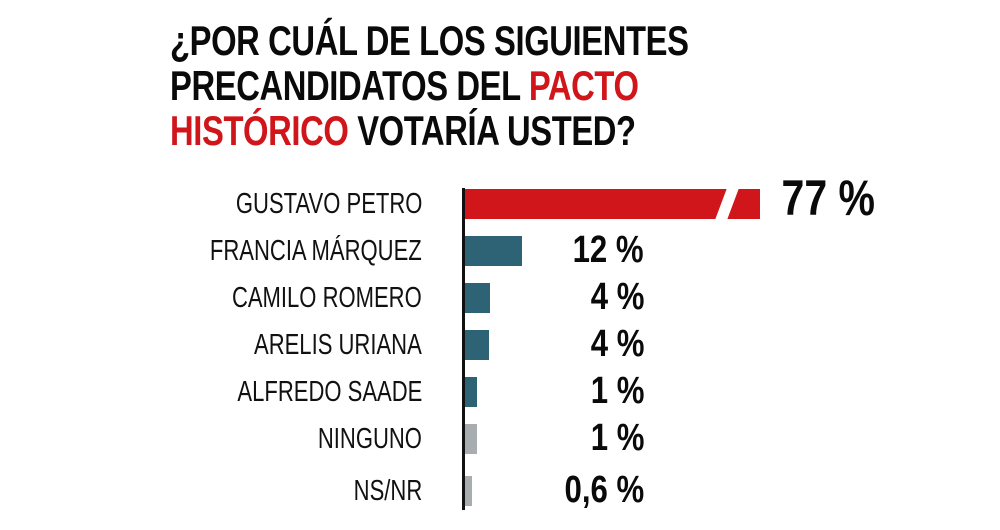 Image resolution: width=1000 pixels, height=530 pixels. I want to click on value-label: 0,6 %, so click(604, 490).